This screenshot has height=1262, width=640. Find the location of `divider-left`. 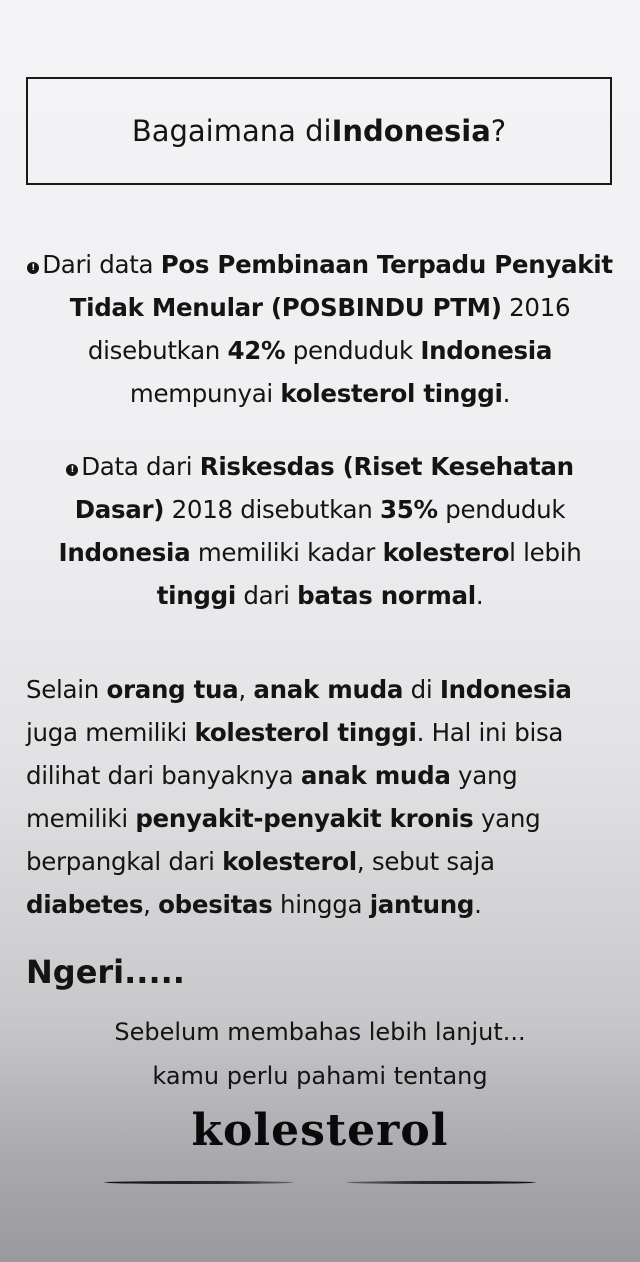

divider-left is located at coordinates (199, 1182).